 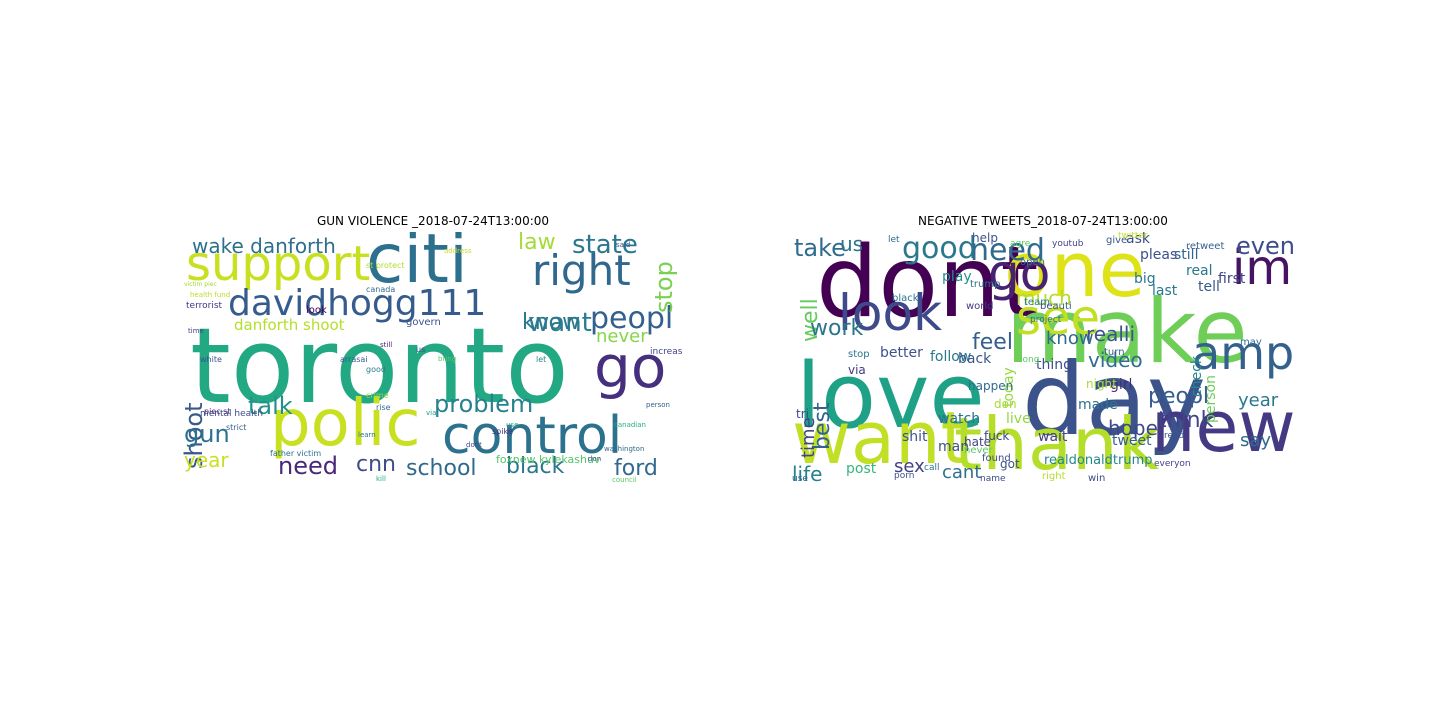 I want to click on right-cloud-word: even, so click(x=1265, y=246).